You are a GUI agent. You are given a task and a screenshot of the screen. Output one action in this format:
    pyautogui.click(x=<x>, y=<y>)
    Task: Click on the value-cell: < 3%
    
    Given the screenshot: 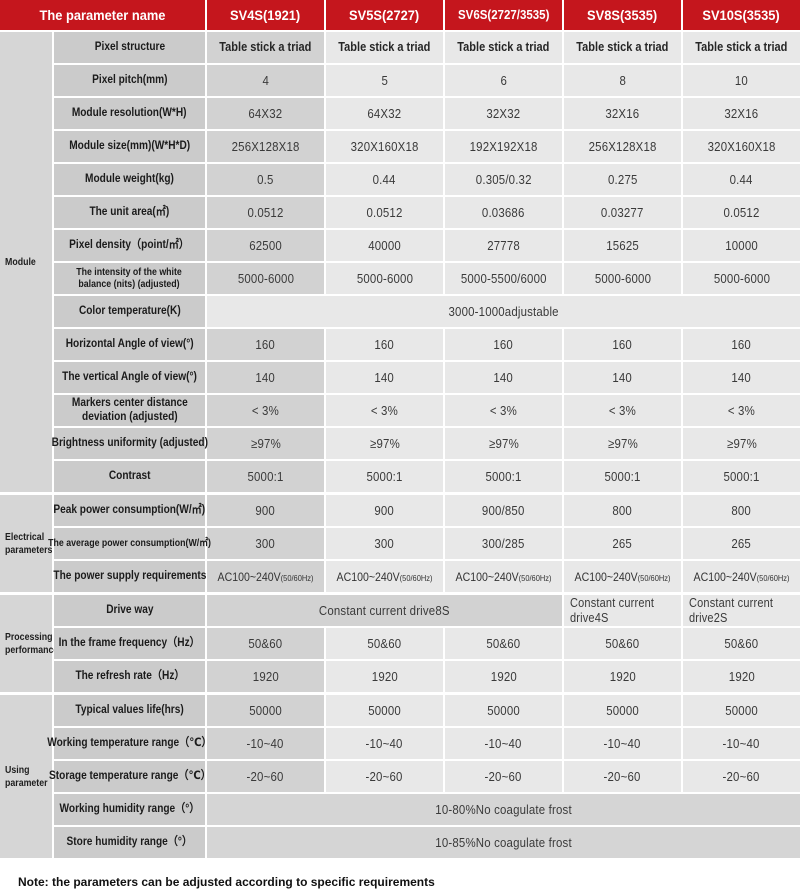 What is the action you would take?
    pyautogui.click(x=622, y=410)
    